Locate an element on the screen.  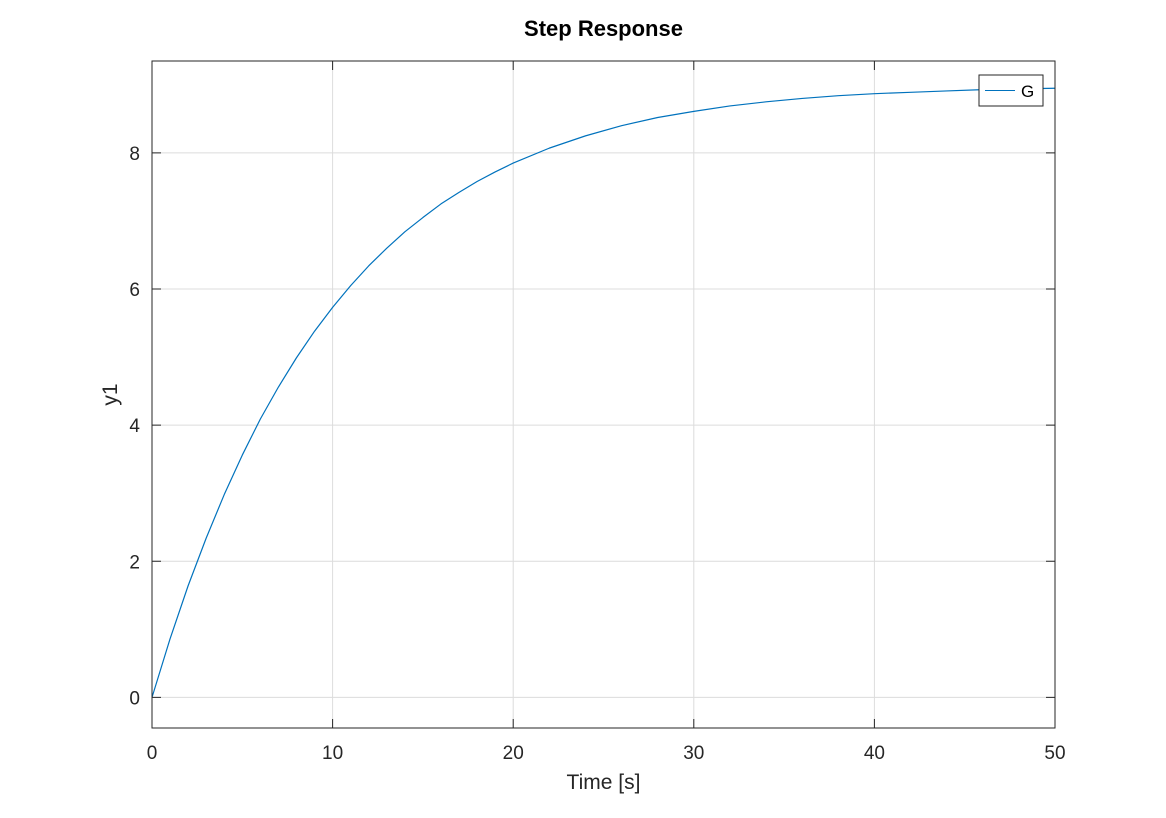
y-tick-label: 2 is located at coordinates (134, 562).